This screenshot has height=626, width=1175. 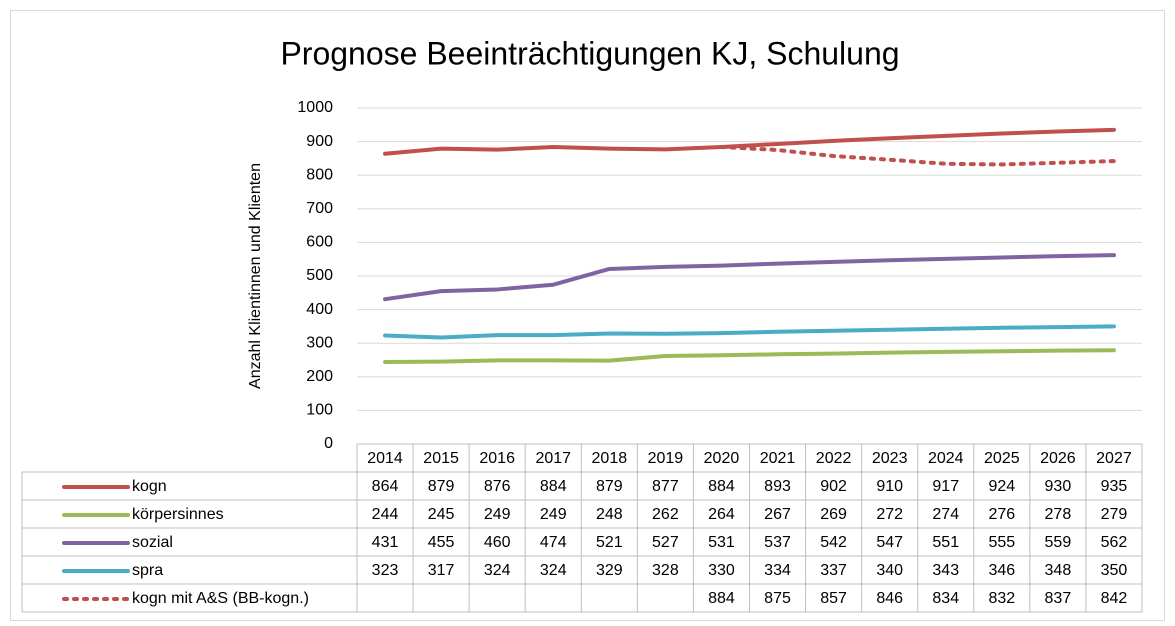 I want to click on x-tick-label: 2019, so click(x=666, y=458).